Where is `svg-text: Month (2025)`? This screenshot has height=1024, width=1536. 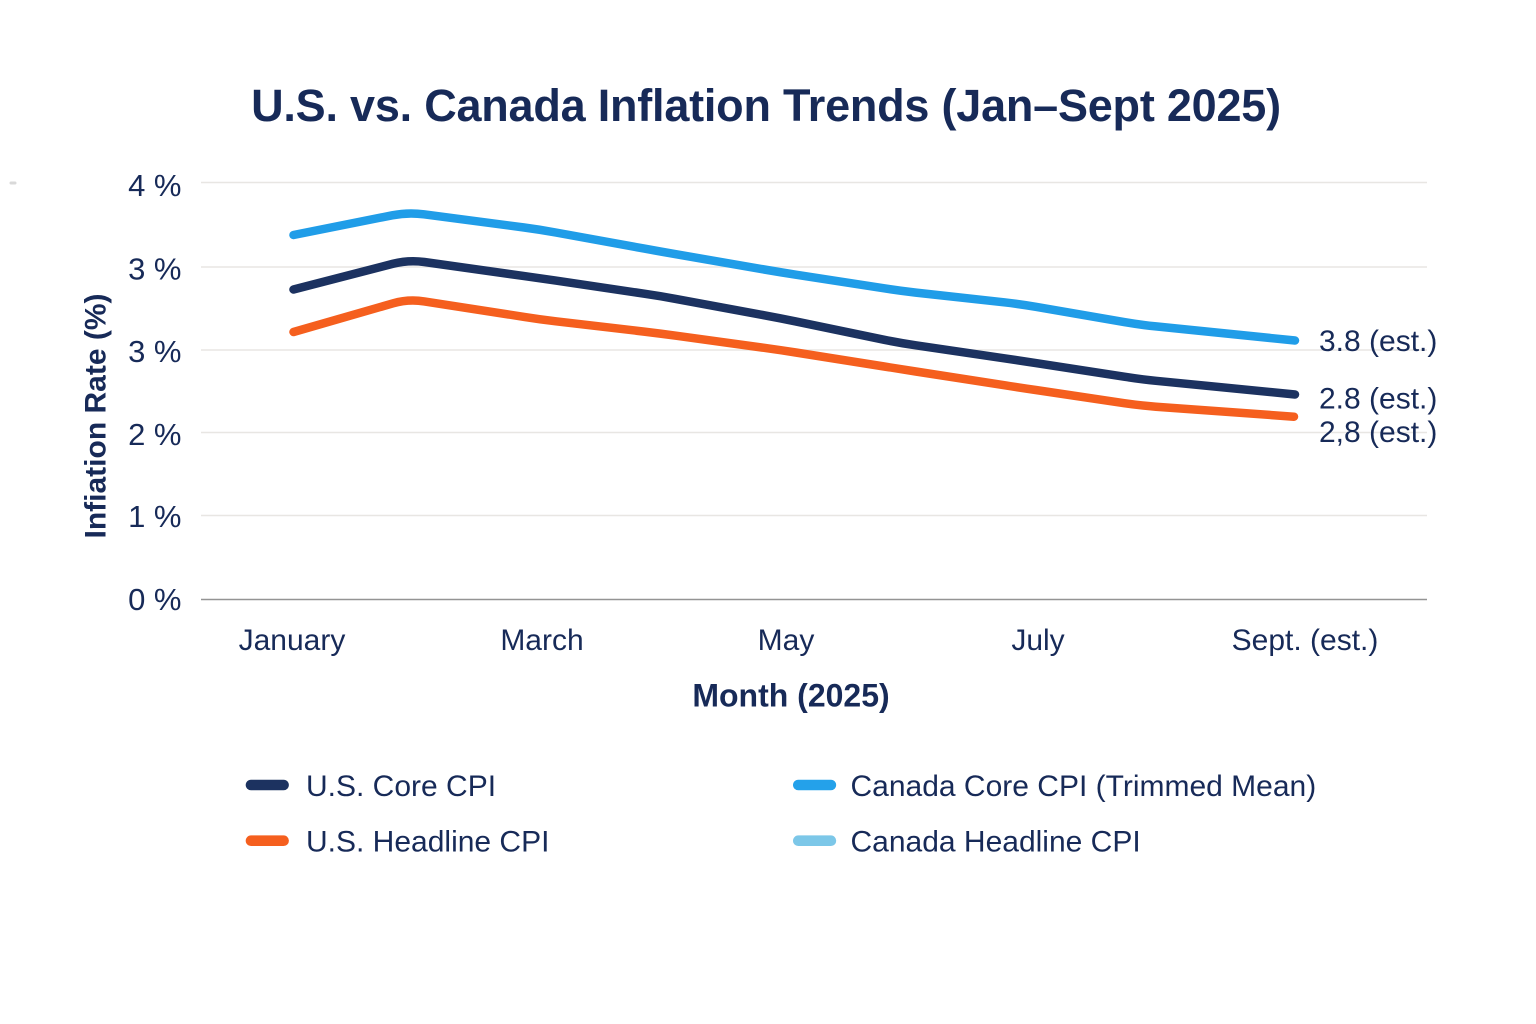
svg-text: Month (2025) is located at coordinates (790, 696).